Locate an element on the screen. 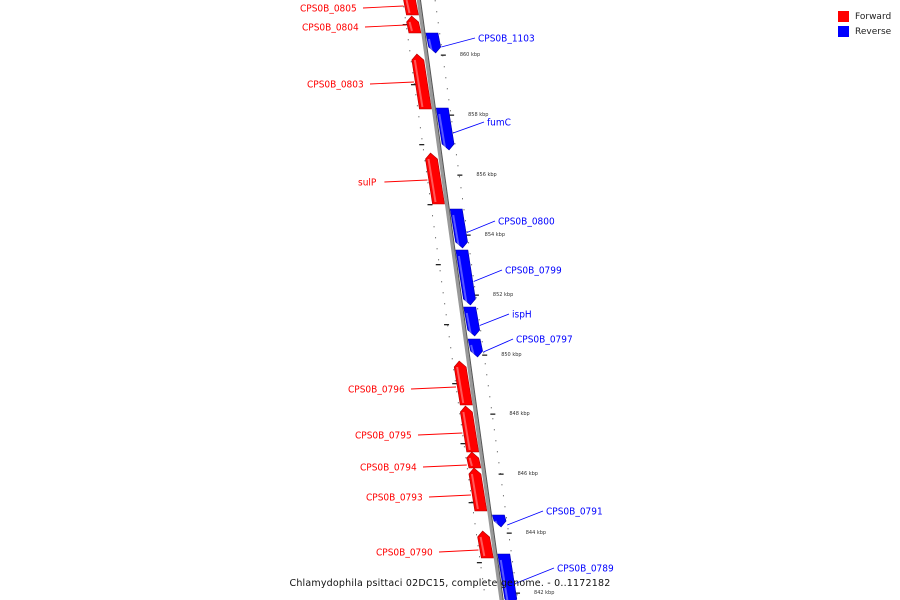  legend-forward: Forward is located at coordinates (864, 16).